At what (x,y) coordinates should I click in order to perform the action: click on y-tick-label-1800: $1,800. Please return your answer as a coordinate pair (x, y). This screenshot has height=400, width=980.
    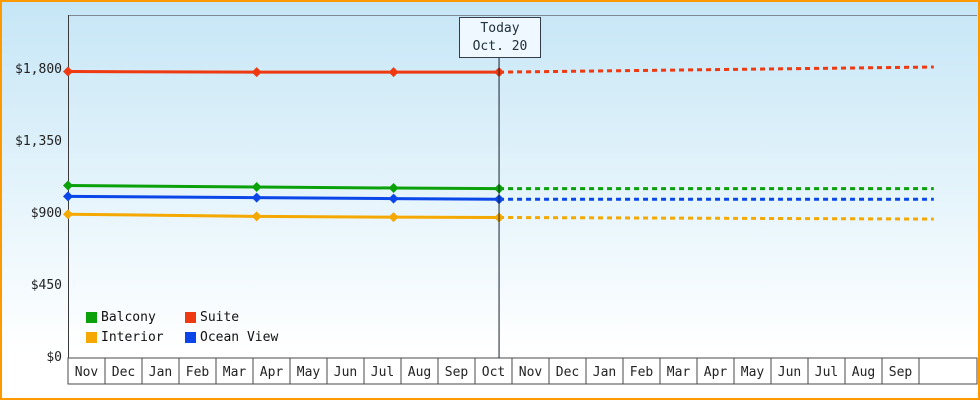
    Looking at the image, I should click on (38, 69).